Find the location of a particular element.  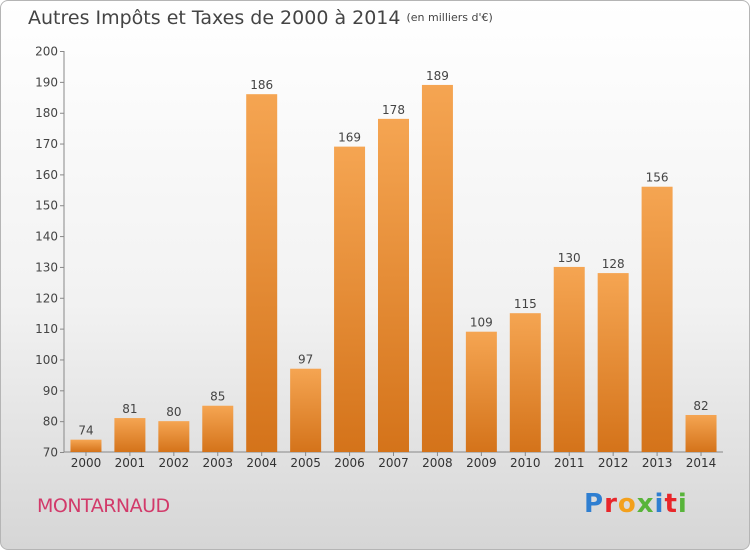

y-tick-label: 170 is located at coordinates (46, 144).